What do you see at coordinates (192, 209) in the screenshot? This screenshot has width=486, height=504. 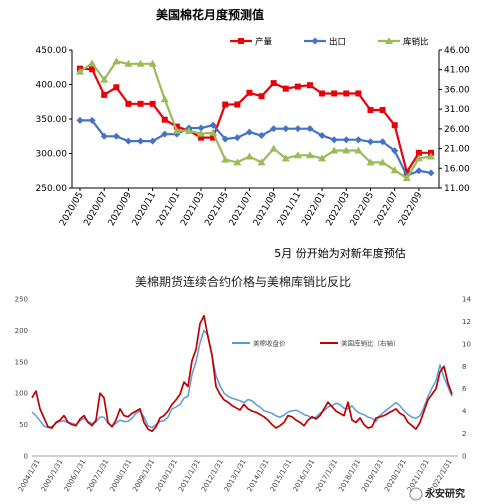 I see `chart1-x-tick-label: 2021/03` at bounding box center [192, 209].